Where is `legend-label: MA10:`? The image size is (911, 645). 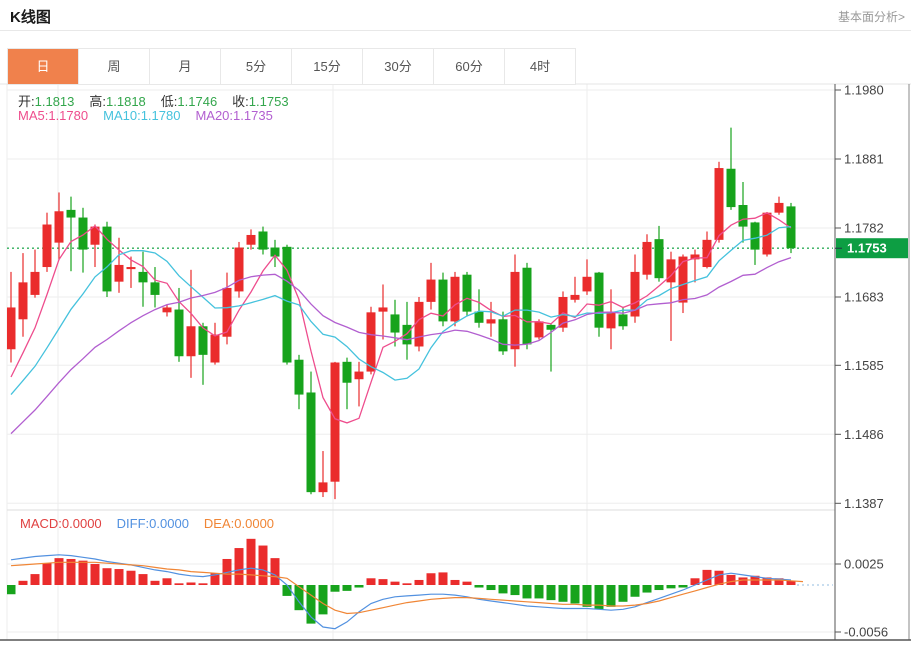 legend-label: MA10: is located at coordinates (122, 115).